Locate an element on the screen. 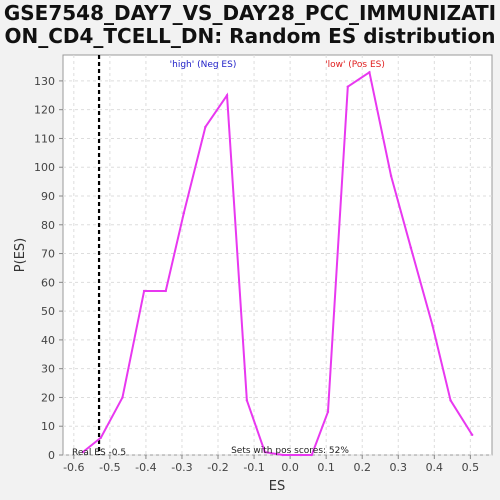  real-es-label: Real ES -0.5 is located at coordinates (99, 453).